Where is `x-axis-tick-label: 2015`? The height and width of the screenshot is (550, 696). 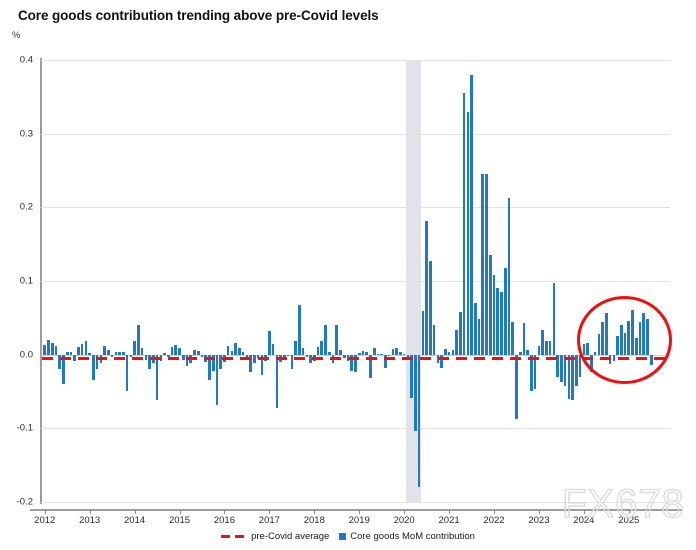 x-axis-tick-label: 2015 is located at coordinates (179, 520).